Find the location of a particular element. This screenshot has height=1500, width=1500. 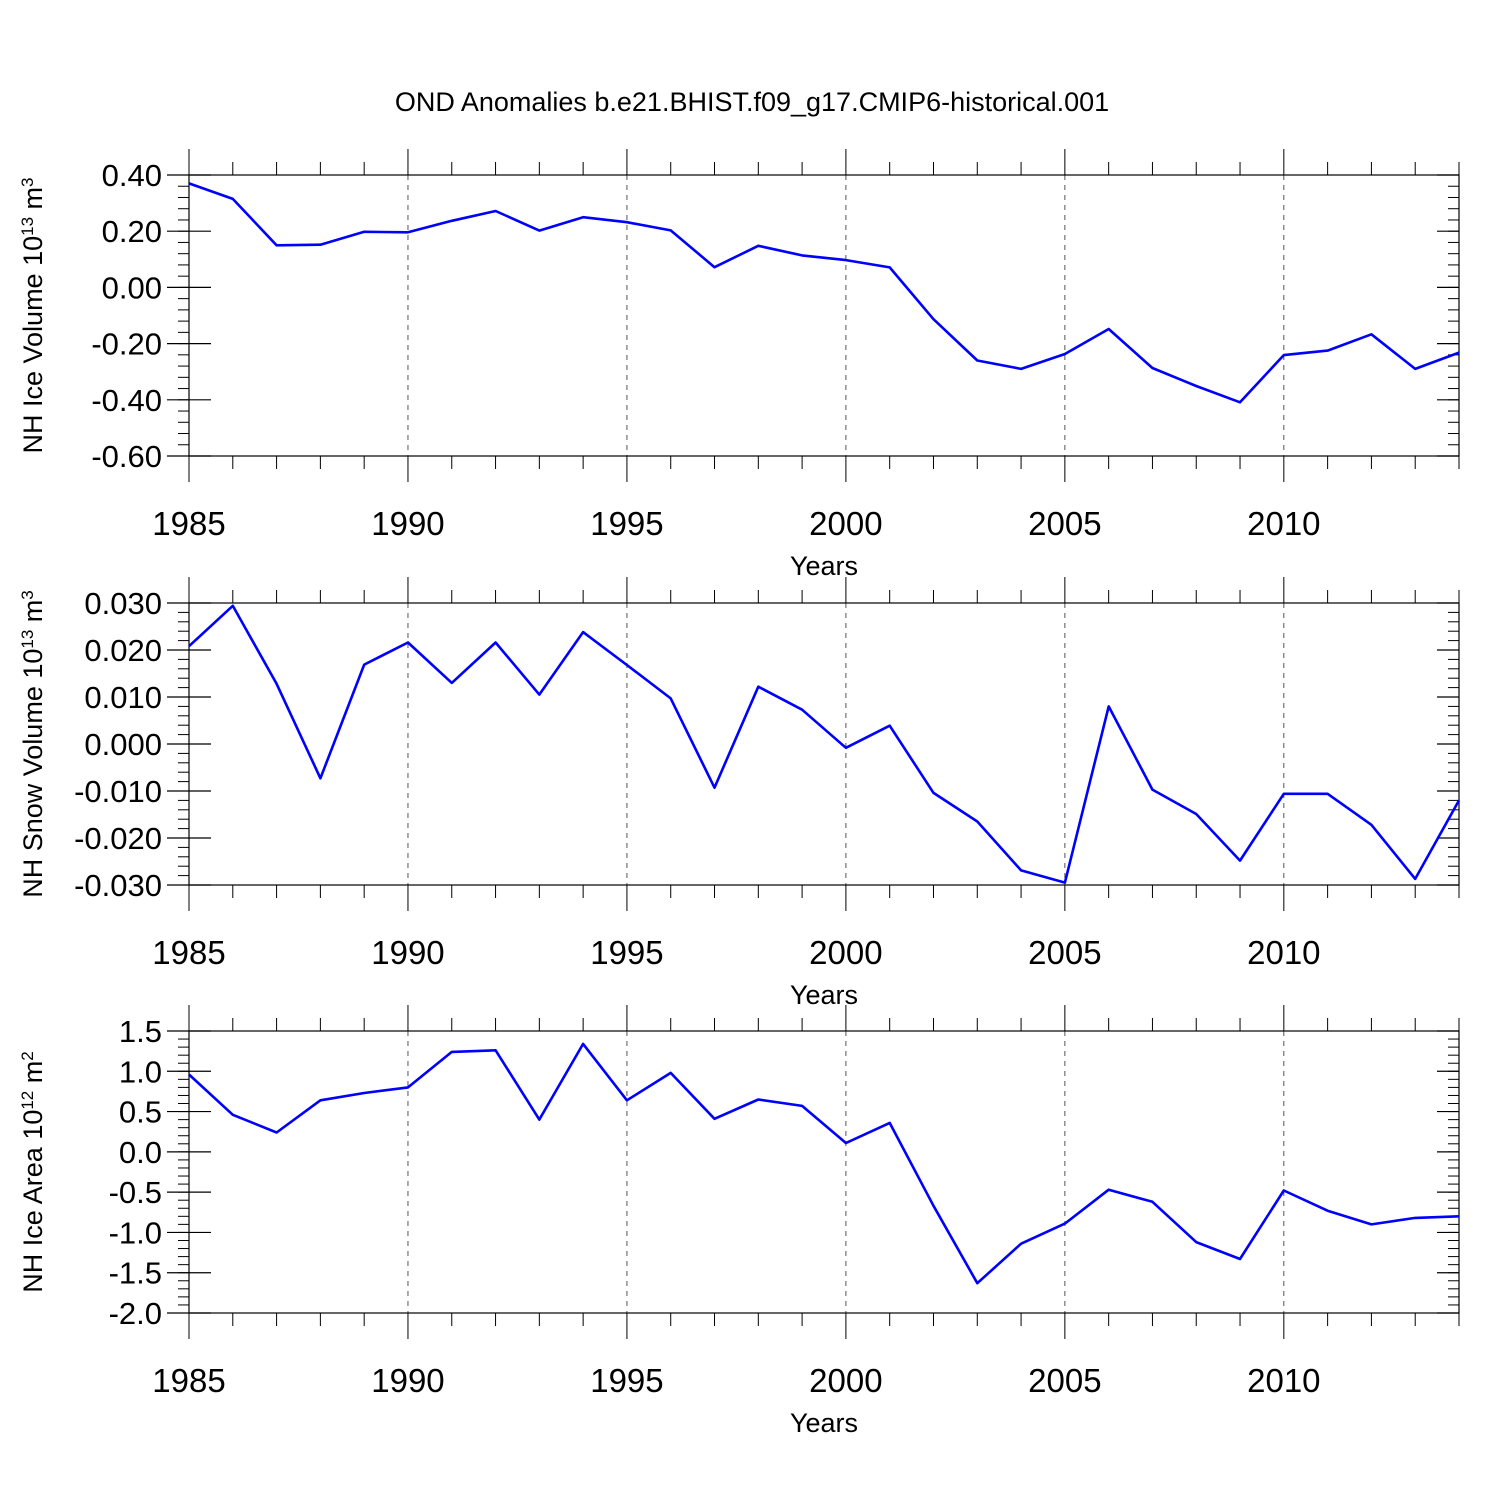

y-tick-label: 0.00 is located at coordinates (132, 287).